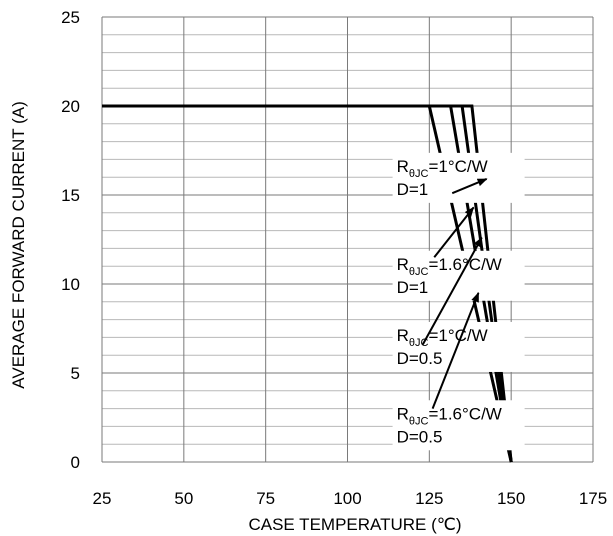 Image resolution: width=613 pixels, height=536 pixels. I want to click on y-tick-label: 15, so click(70, 195).